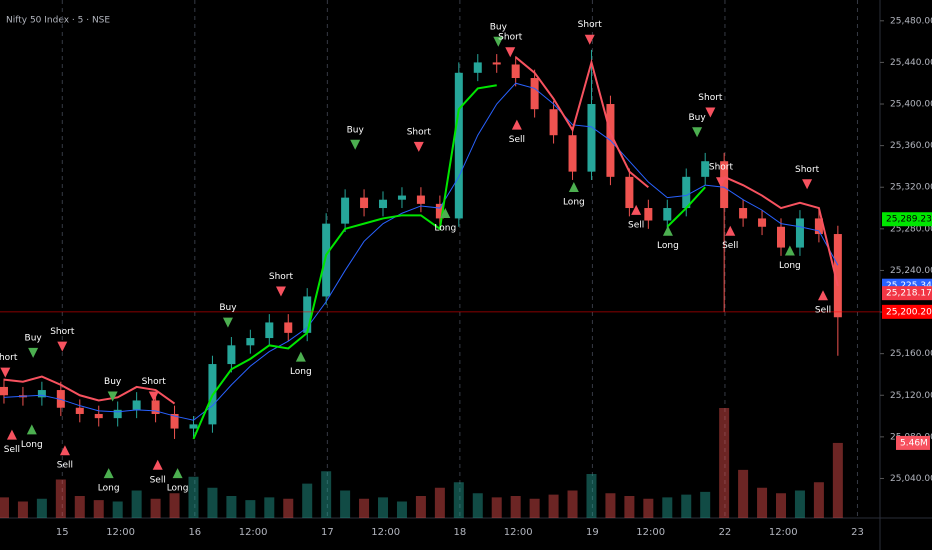 The height and width of the screenshot is (550, 932). I want to click on volume-tag-label: 5.46M, so click(914, 443).